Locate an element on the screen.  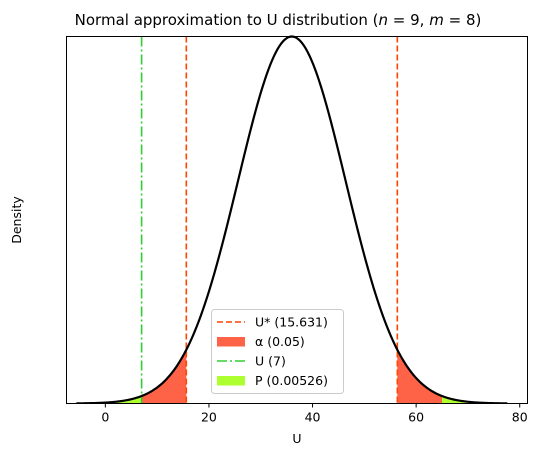
legend-item: P (0.00526) is located at coordinates (272, 380).